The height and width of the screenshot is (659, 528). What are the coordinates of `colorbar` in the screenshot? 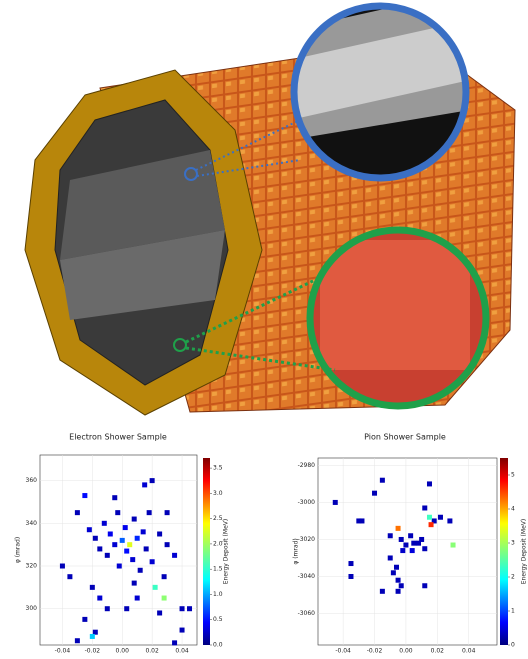 It's located at (504, 551).